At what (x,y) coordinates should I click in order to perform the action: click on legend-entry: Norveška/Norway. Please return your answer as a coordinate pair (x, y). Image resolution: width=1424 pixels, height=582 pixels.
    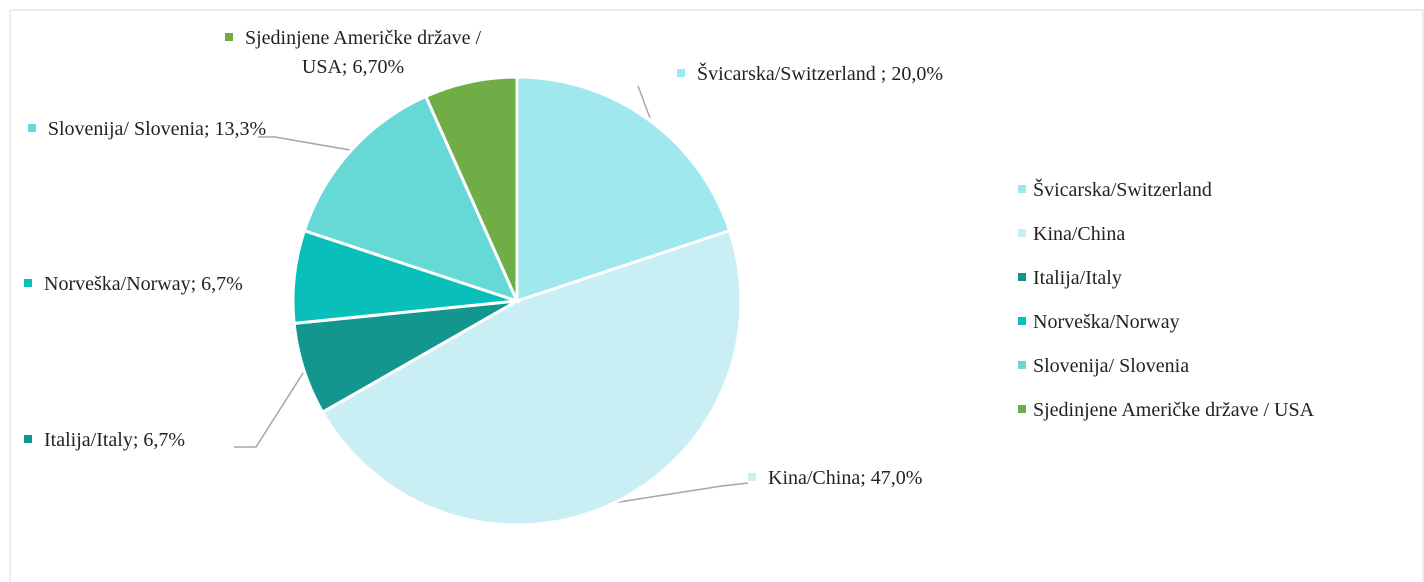
    Looking at the image, I should click on (1099, 322).